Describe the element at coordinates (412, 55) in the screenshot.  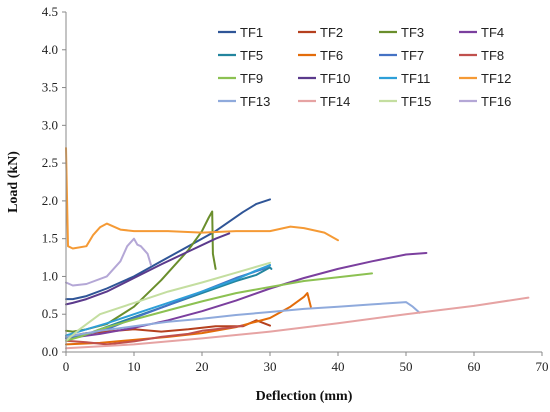
I see `legend-label-tf7: TF7` at that location.